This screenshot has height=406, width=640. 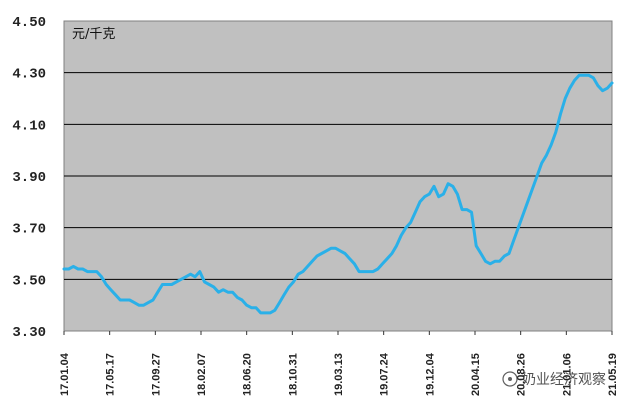 I want to click on y-tick-label: 4.30, so click(x=29, y=75).